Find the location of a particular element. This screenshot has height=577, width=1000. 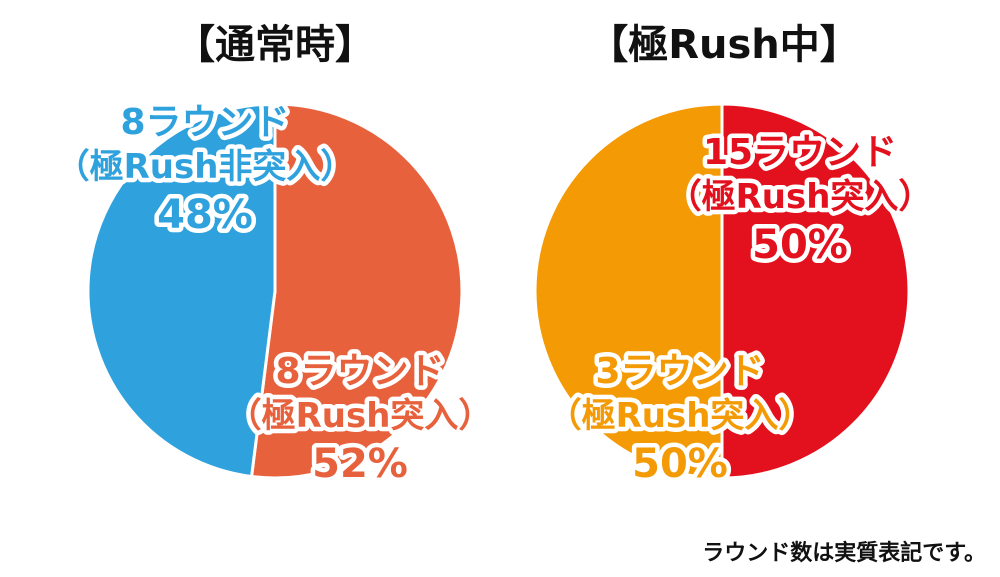

slice-8r-rush-entry-label-line-2: （極Rush突入） is located at coordinates (360, 416).